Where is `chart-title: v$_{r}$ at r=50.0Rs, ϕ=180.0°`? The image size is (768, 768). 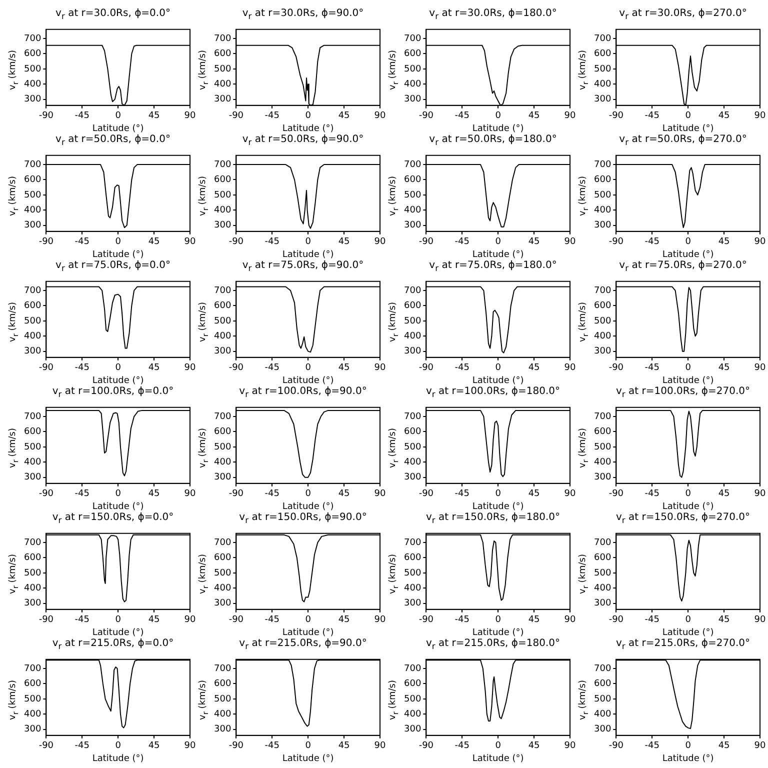
chart-title: v$_{r}$ at r=50.0Rs, ϕ=180.0° is located at coordinates (493, 141).